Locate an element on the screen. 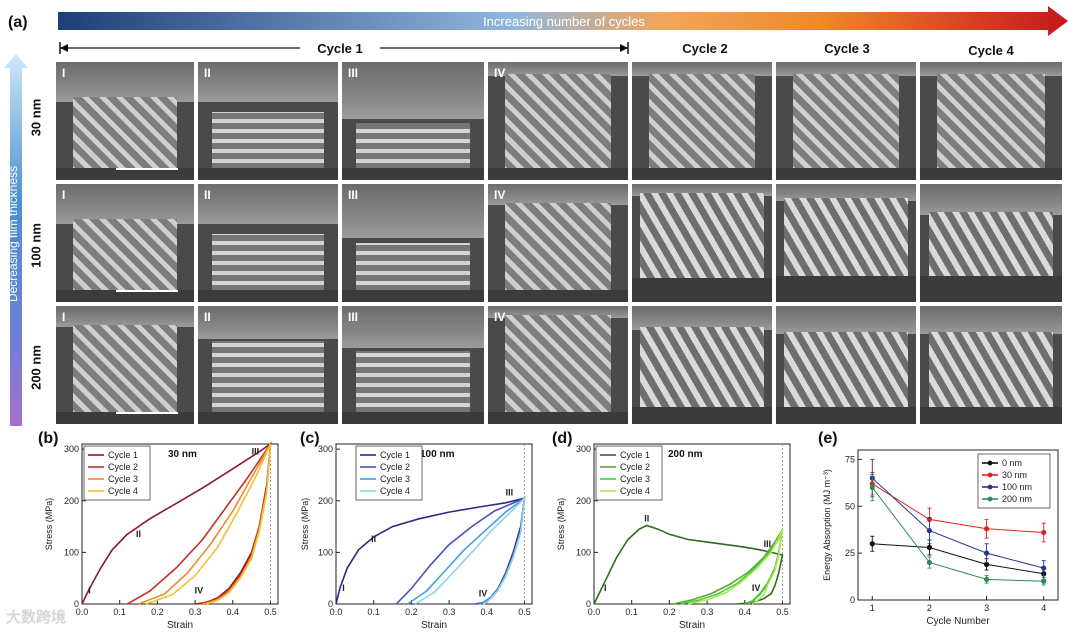 The height and width of the screenshot is (636, 1080). watermark: 大数跨境 is located at coordinates (36, 617).